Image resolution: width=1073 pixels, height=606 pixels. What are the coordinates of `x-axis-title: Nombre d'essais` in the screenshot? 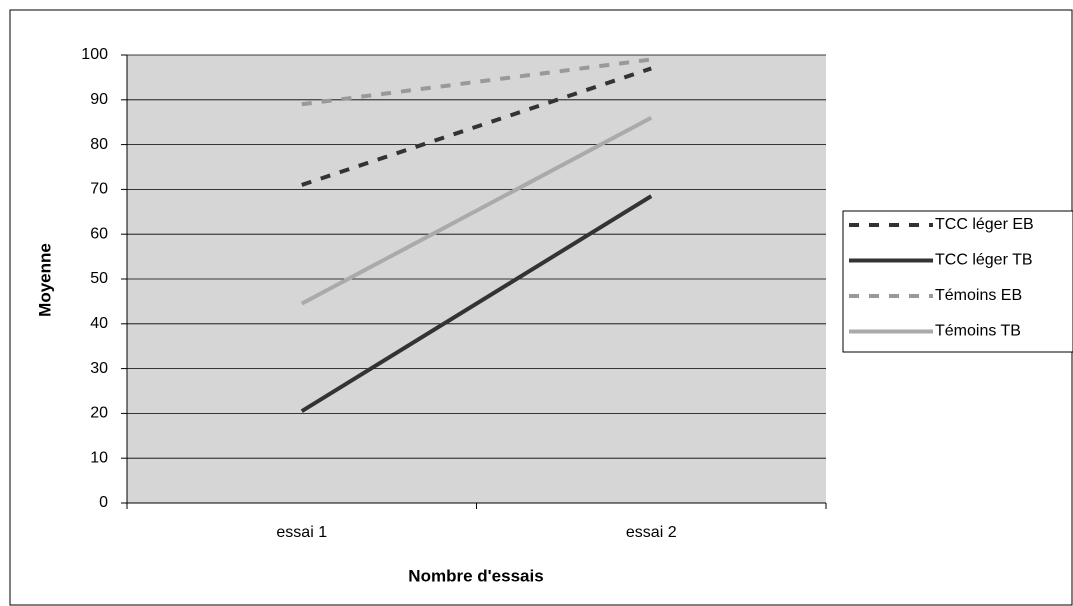 It's located at (475, 575).